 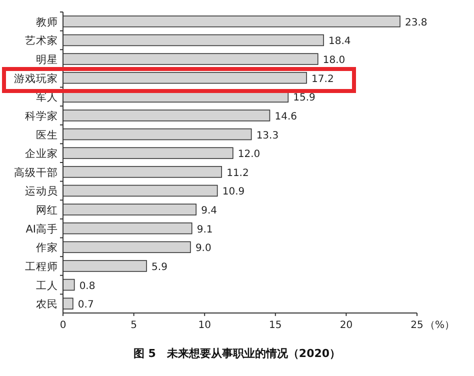 What do you see at coordinates (41, 191) in the screenshot?
I see `y-tick-label: 运动员` at bounding box center [41, 191].